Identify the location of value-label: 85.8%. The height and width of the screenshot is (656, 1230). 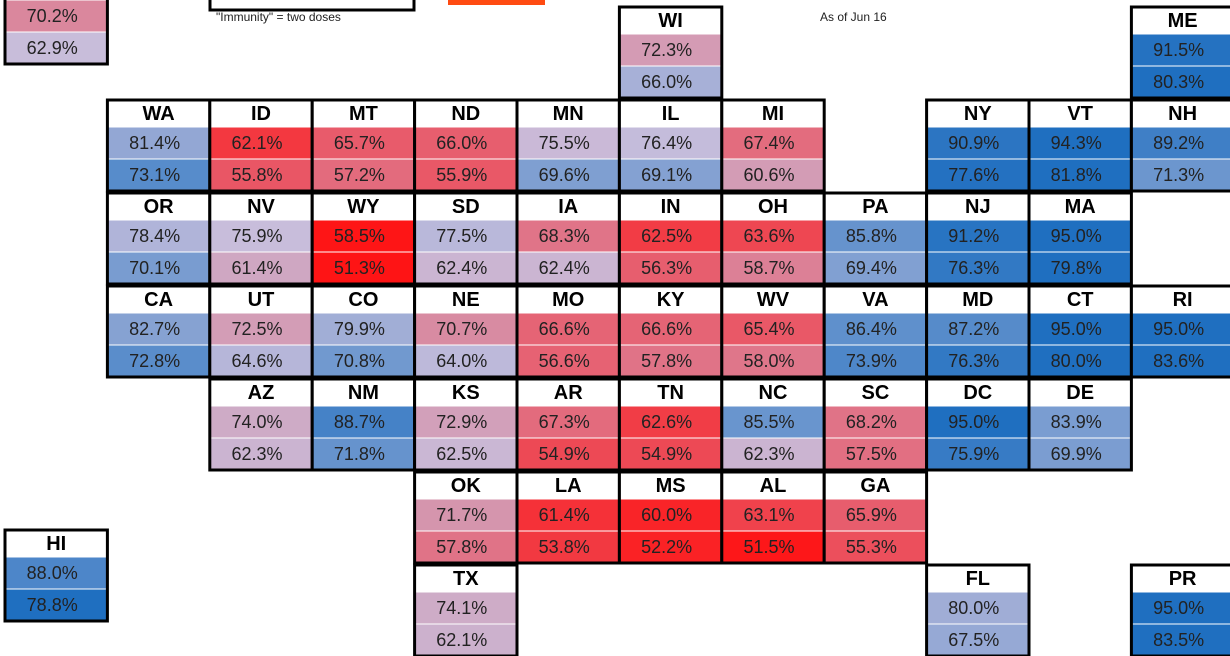
(871, 236).